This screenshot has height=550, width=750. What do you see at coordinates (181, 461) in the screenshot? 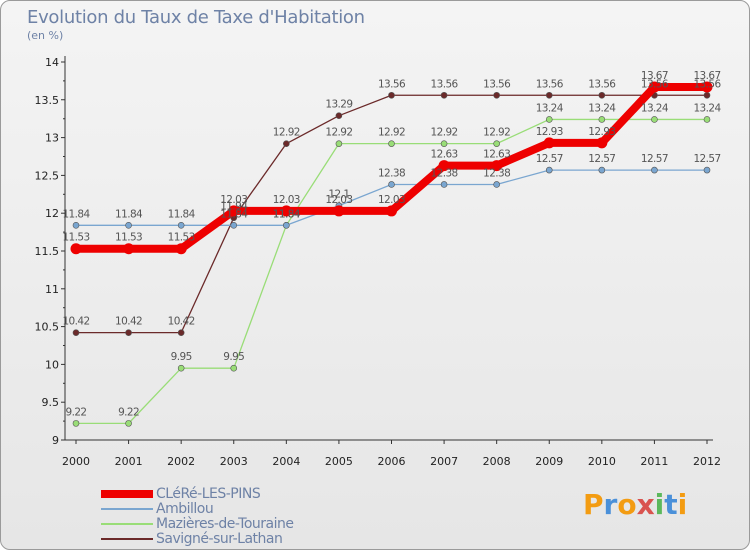
I see `x-tick-label: 2002` at bounding box center [181, 461].